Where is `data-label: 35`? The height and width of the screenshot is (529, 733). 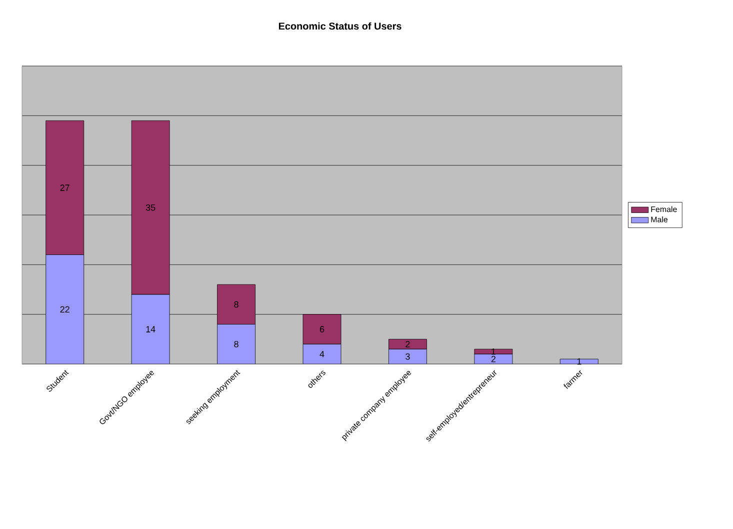 data-label: 35 is located at coordinates (151, 207).